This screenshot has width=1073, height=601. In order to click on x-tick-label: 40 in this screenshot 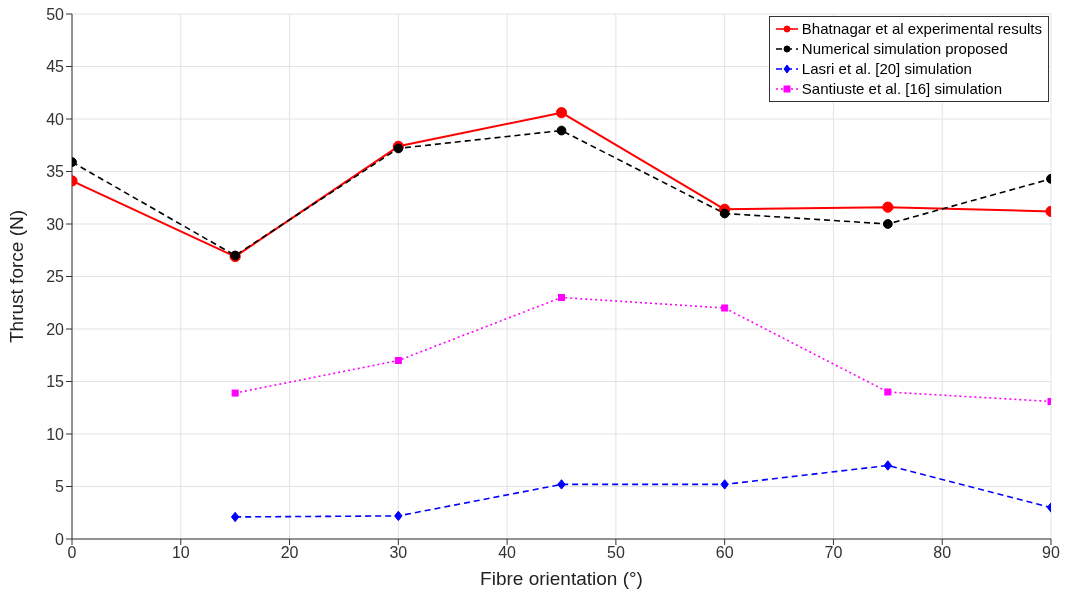, I will do `click(507, 553)`.